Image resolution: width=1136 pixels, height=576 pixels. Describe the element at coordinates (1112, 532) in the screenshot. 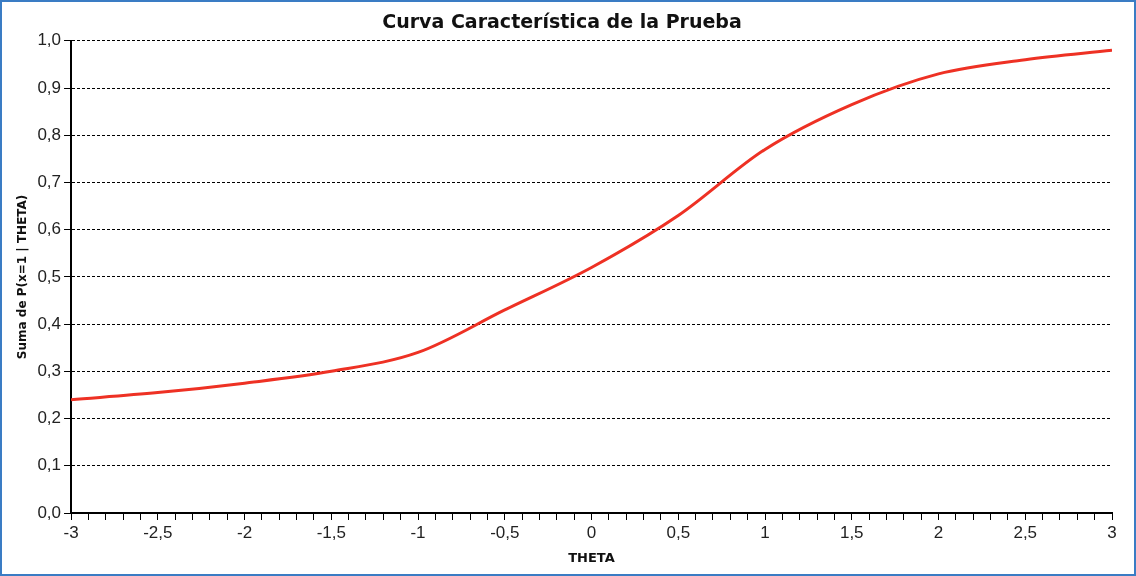

I see `x-tick-label: 3` at that location.